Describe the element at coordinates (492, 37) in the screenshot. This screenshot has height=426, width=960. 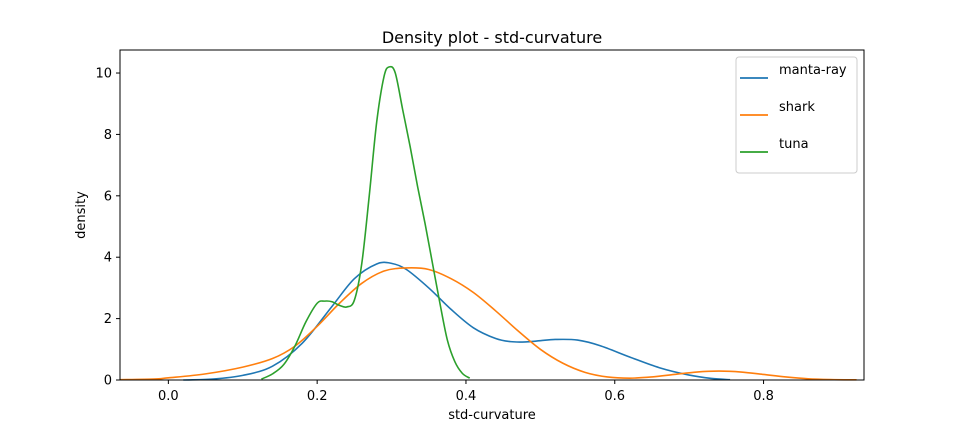
I see `chart-title: Density plot - std-curvature` at that location.